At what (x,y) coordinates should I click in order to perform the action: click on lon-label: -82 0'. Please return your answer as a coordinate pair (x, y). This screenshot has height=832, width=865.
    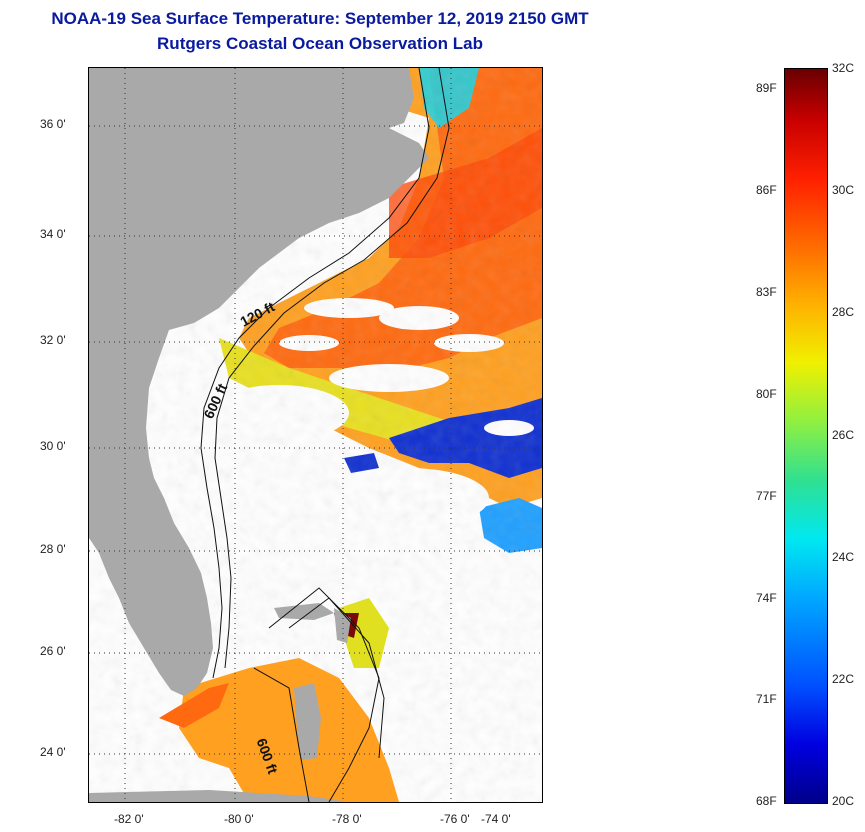
    Looking at the image, I should click on (129, 819).